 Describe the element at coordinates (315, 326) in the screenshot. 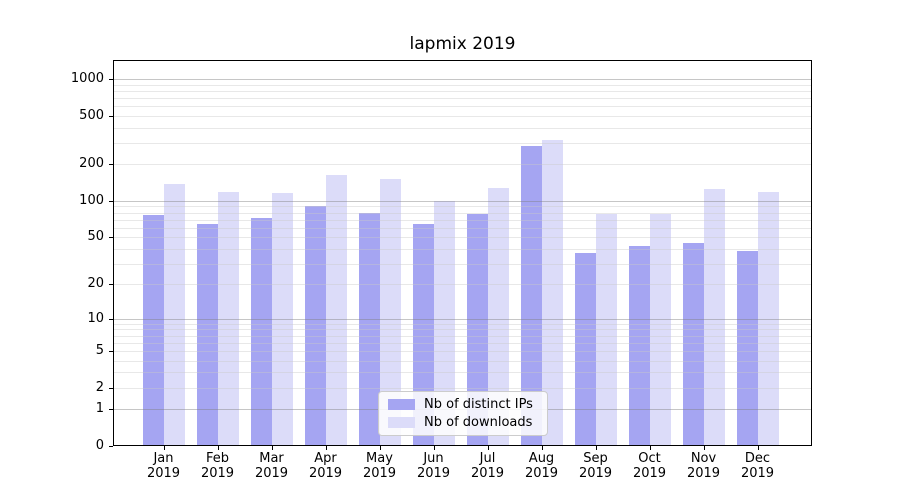

I see `bar-distinct-ips-apr` at that location.